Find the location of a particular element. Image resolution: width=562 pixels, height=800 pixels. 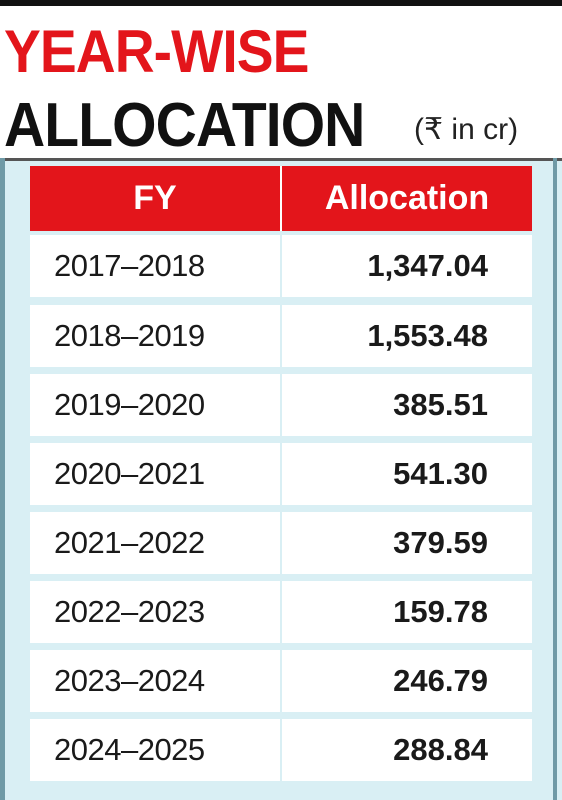

column-header-fy: FY is located at coordinates (155, 198).